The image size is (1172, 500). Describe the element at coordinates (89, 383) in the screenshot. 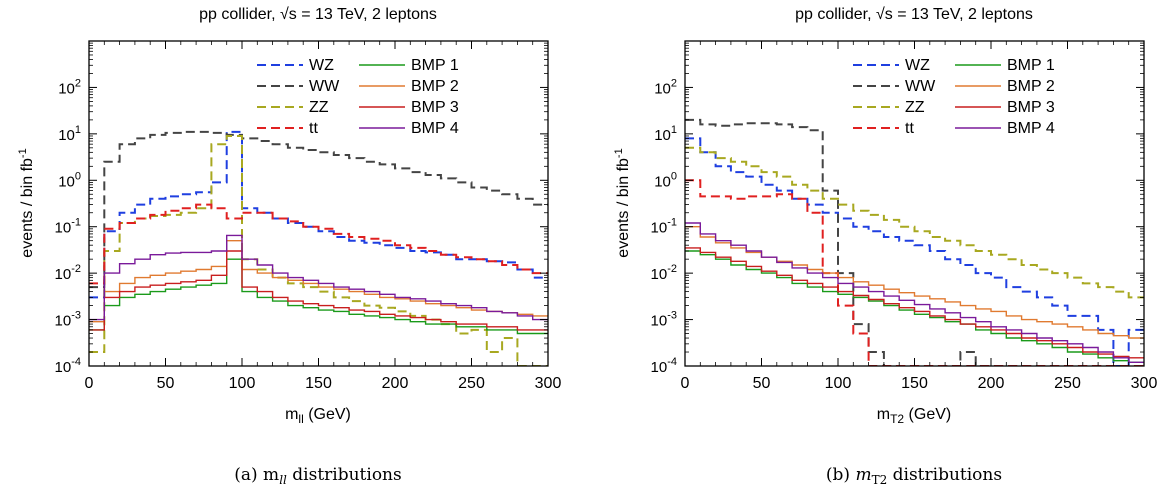

I see `x-tick-label-0-a: 0` at that location.